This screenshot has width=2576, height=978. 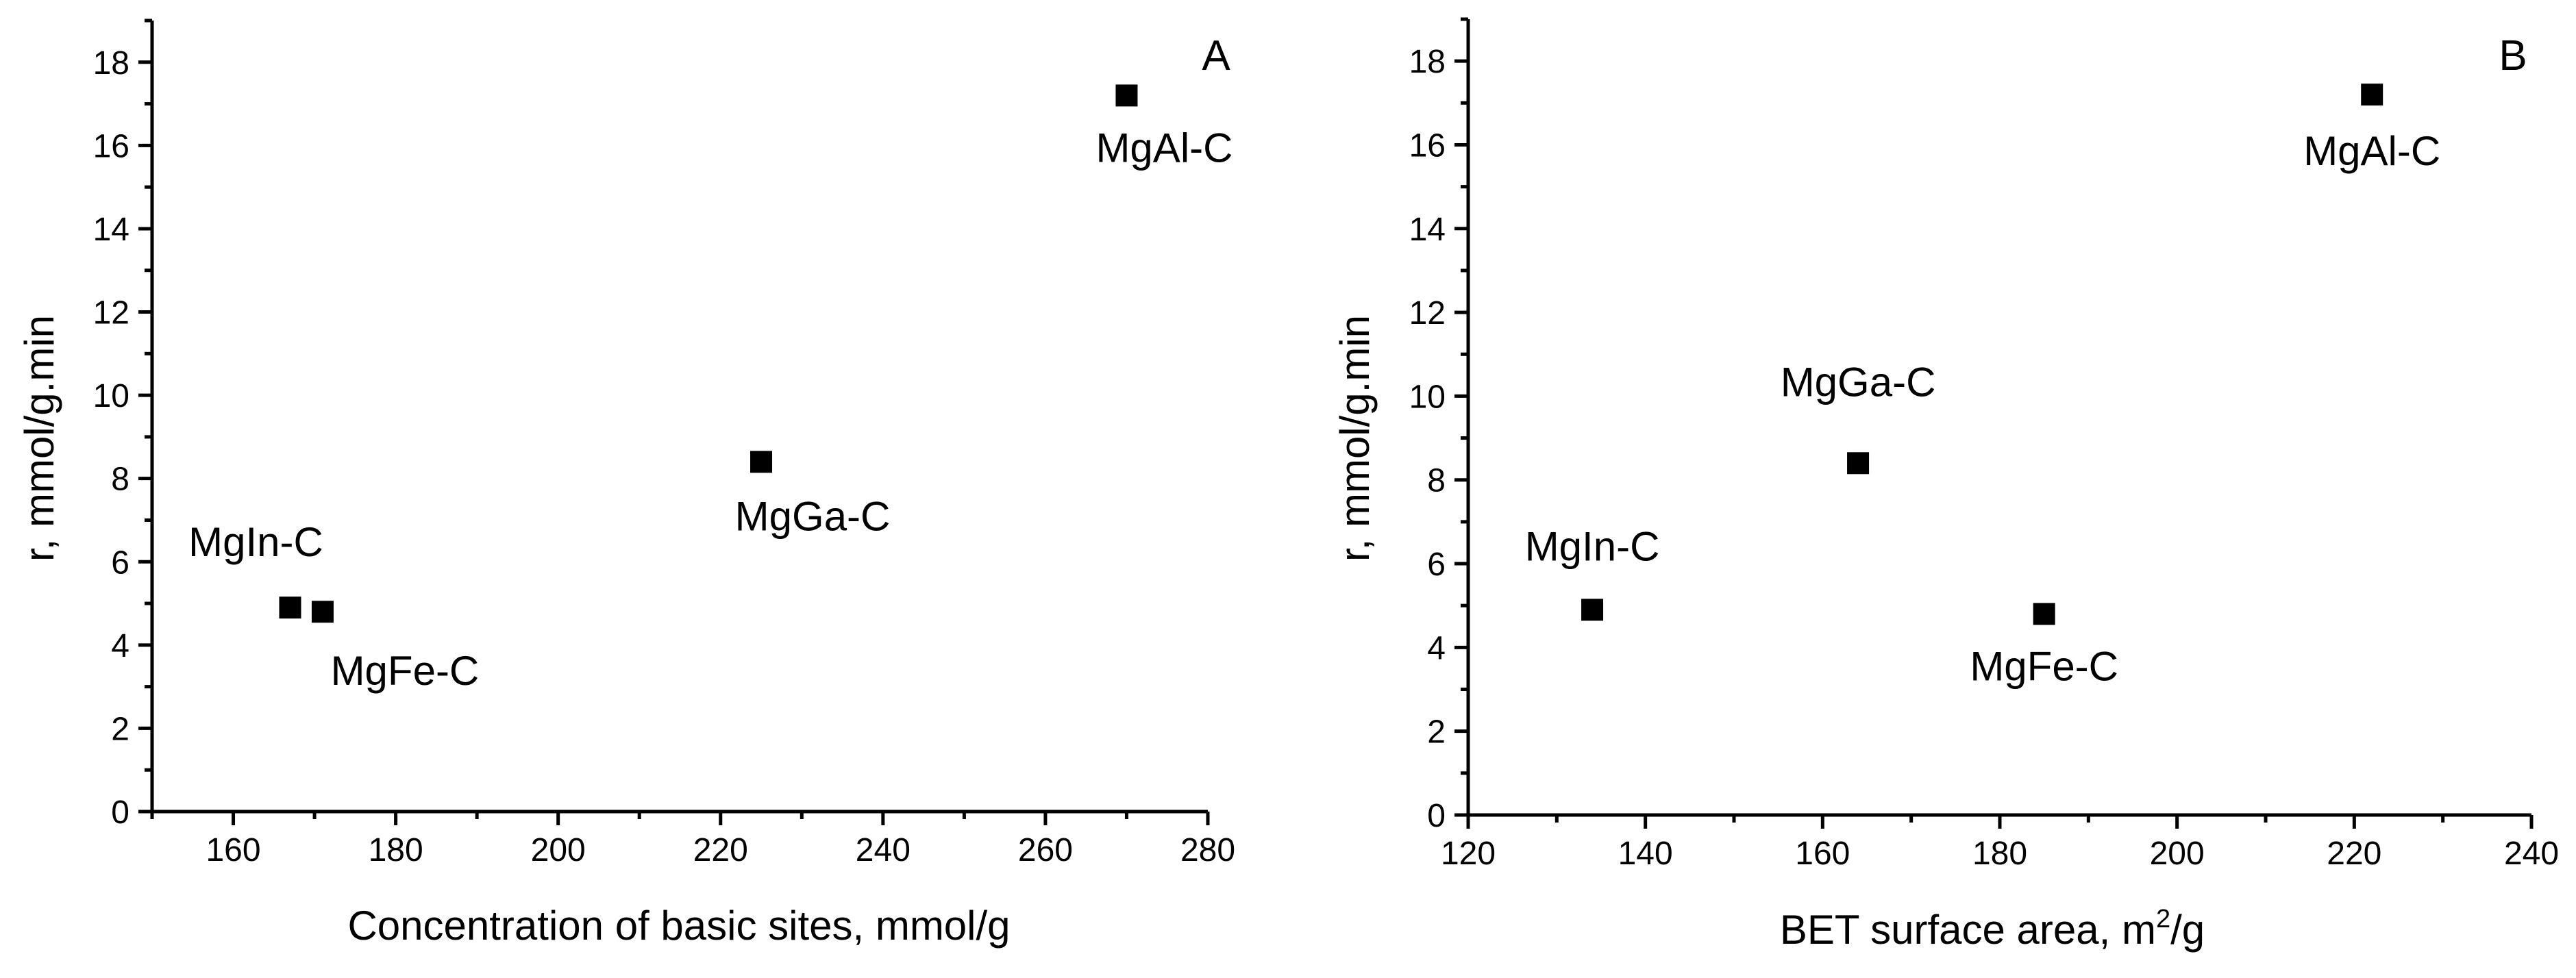 What do you see at coordinates (111, 396) in the screenshot?
I see `panel-a-y-tick-label: 10` at bounding box center [111, 396].